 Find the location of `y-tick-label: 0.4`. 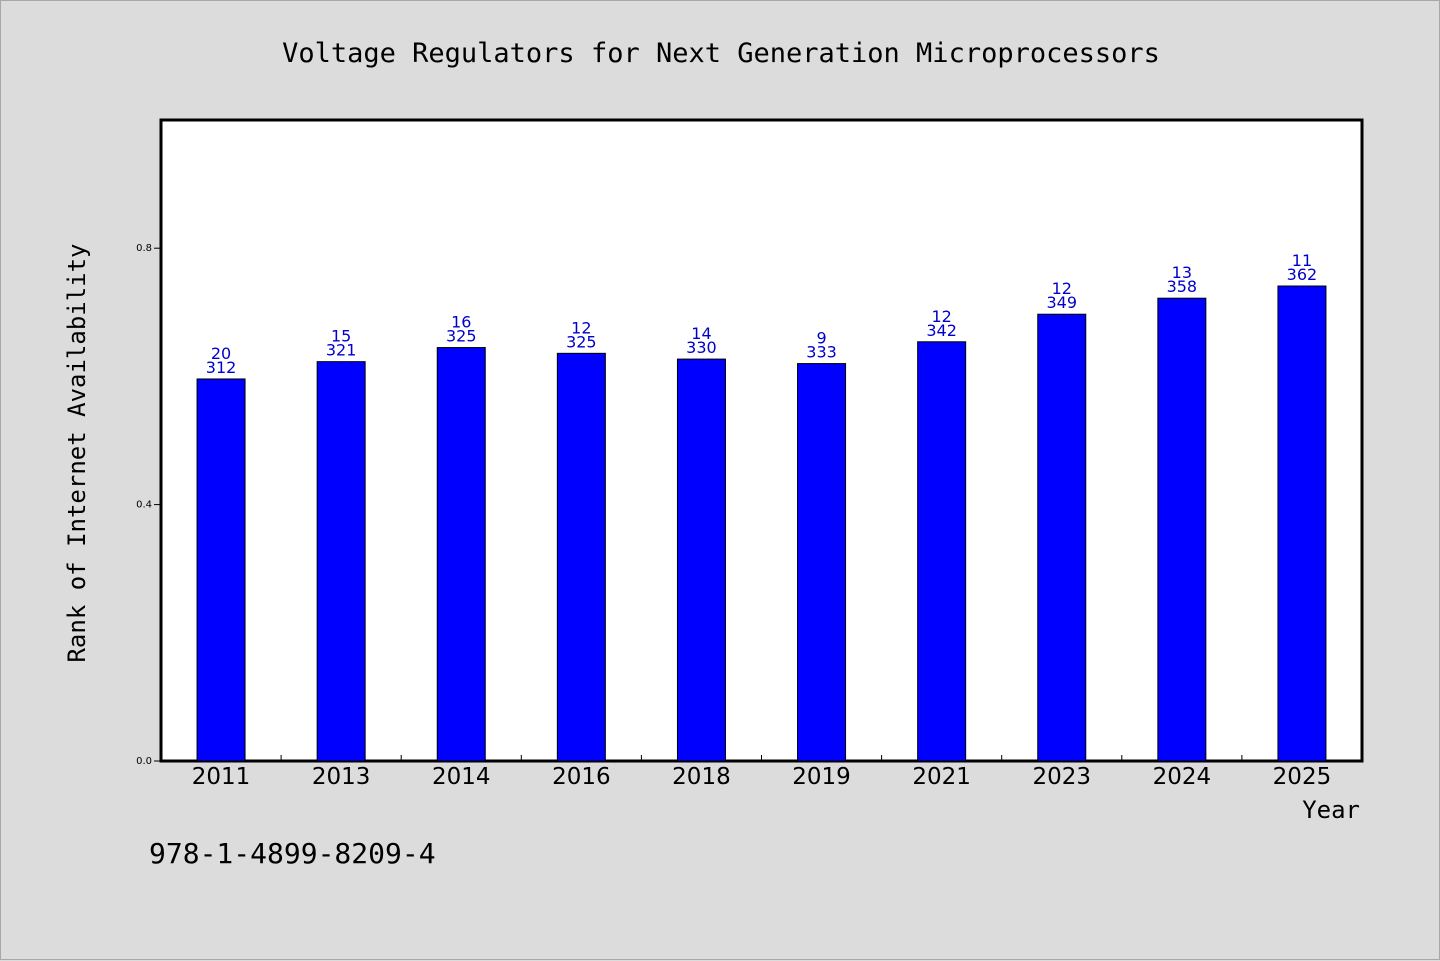

y-tick-label: 0.4 is located at coordinates (144, 505).